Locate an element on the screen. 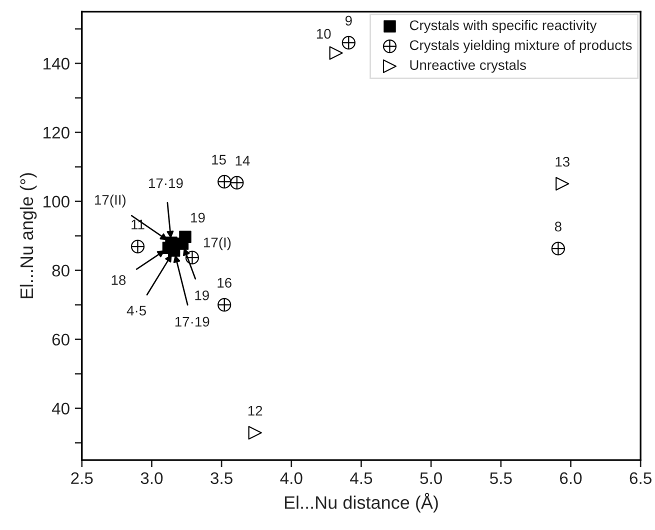  x-tick-label: 4.5 is located at coordinates (361, 478).